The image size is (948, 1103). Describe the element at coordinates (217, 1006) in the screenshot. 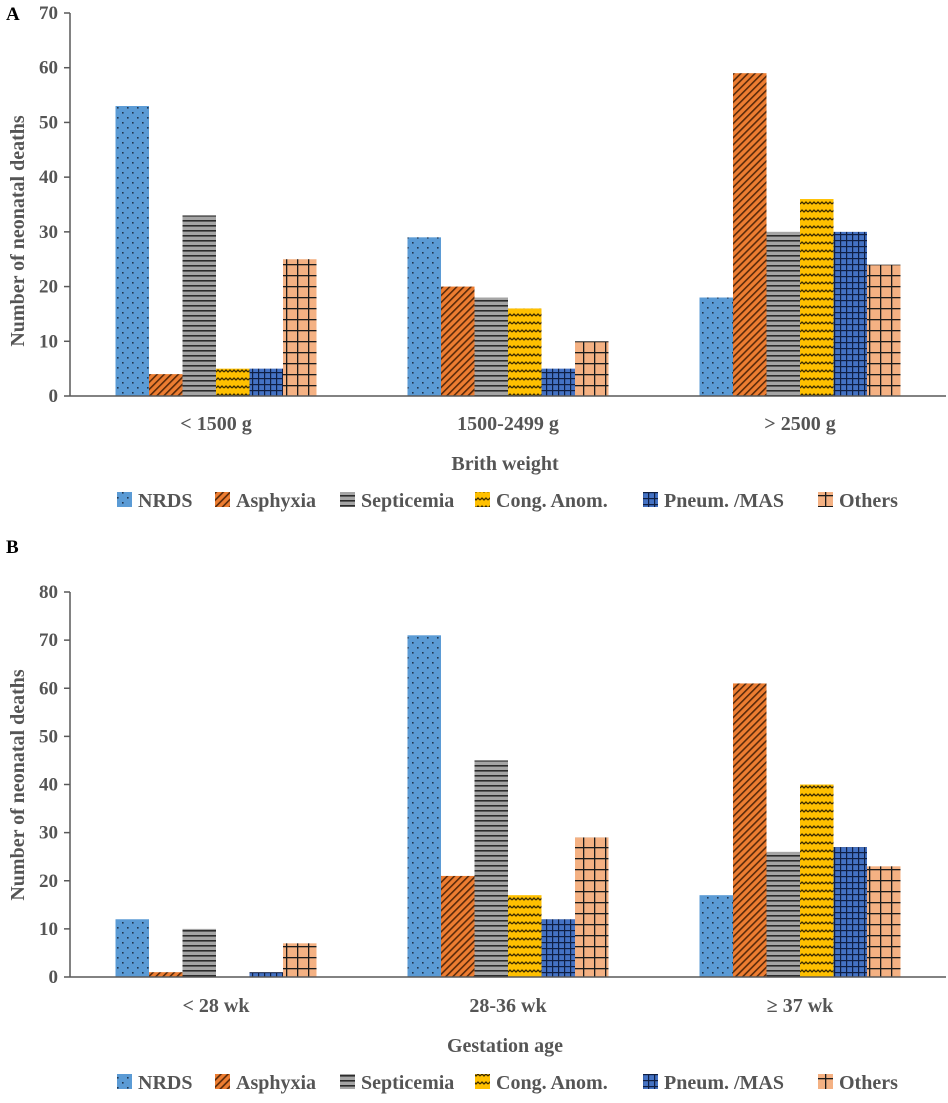

I see `x-category-label: < 28 wk` at that location.